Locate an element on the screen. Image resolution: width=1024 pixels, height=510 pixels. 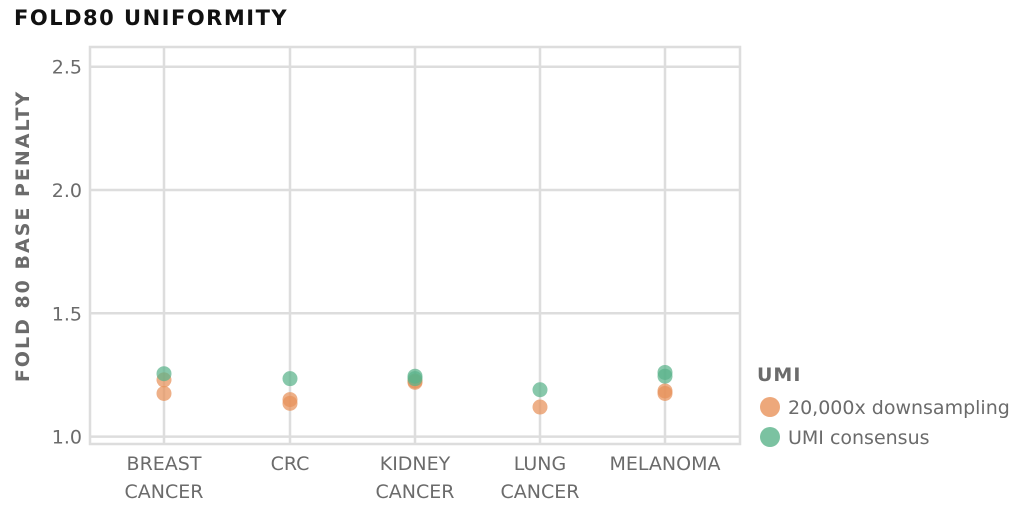
y-axis-ticks: 1.0 1.5 2.0 2.5 is located at coordinates (67, 253).